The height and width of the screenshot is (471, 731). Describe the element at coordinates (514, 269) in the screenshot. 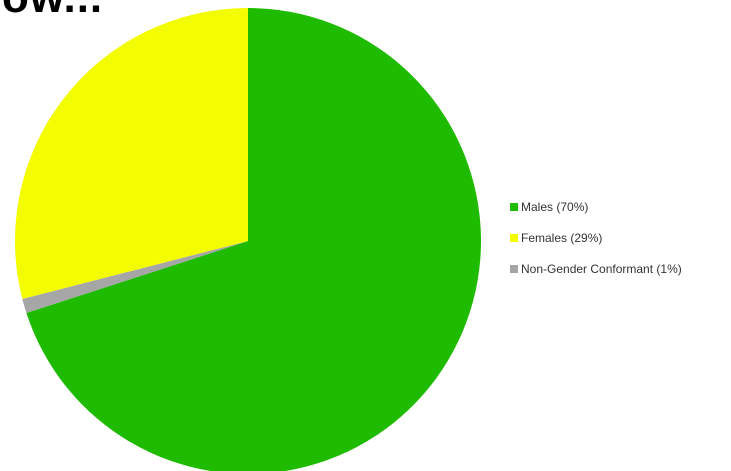

I see `legend-swatch-non-gender-conformant` at that location.